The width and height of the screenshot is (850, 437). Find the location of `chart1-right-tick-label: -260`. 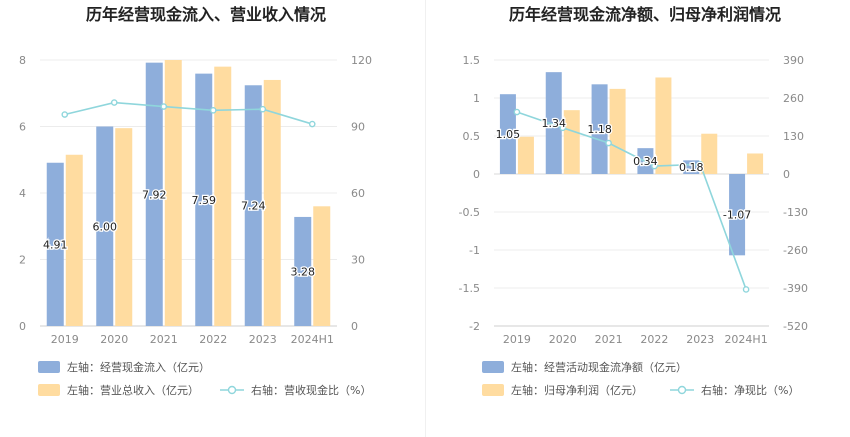

chart1-right-tick-label: -260 is located at coordinates (795, 250).